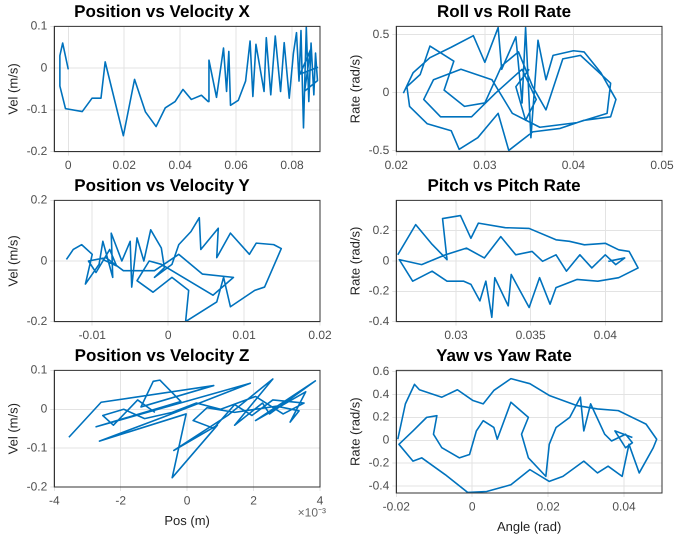  What do you see at coordinates (244, 335) in the screenshot?
I see `x-tick-label: 0.01` at bounding box center [244, 335].